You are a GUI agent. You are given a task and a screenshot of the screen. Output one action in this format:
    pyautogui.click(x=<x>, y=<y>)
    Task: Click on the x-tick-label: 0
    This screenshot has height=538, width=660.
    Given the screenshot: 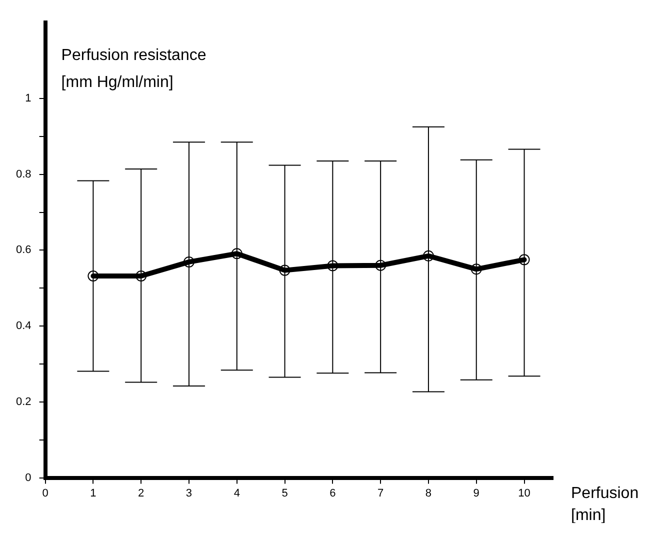 What is the action you would take?
    pyautogui.click(x=45, y=493)
    